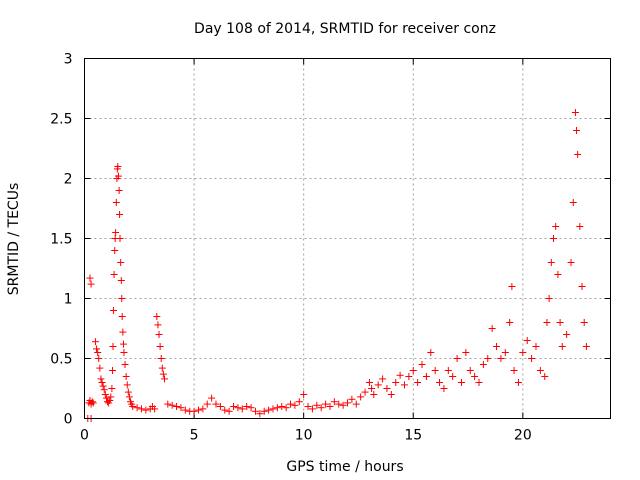  I want to click on y-tick-label: 2.5, so click(61, 120).